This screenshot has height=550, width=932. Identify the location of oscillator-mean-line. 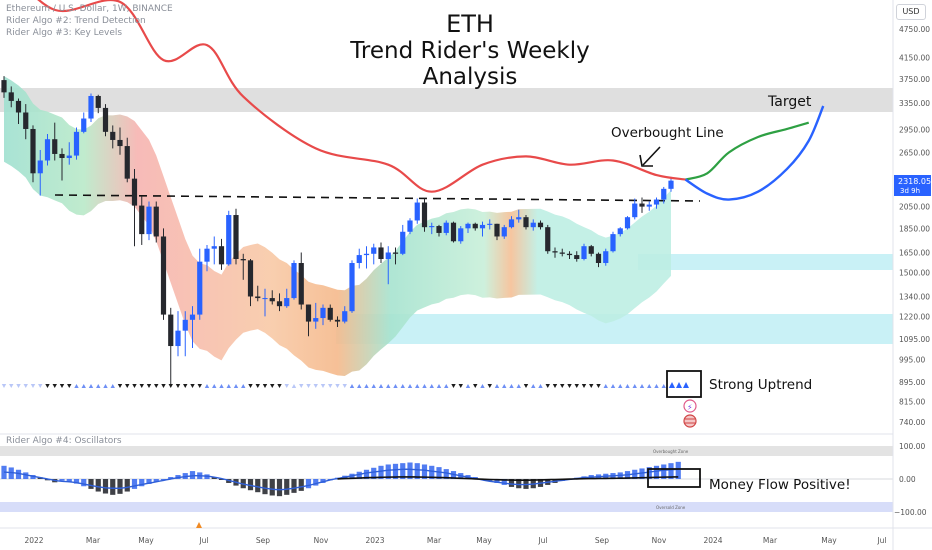
(508, 478).